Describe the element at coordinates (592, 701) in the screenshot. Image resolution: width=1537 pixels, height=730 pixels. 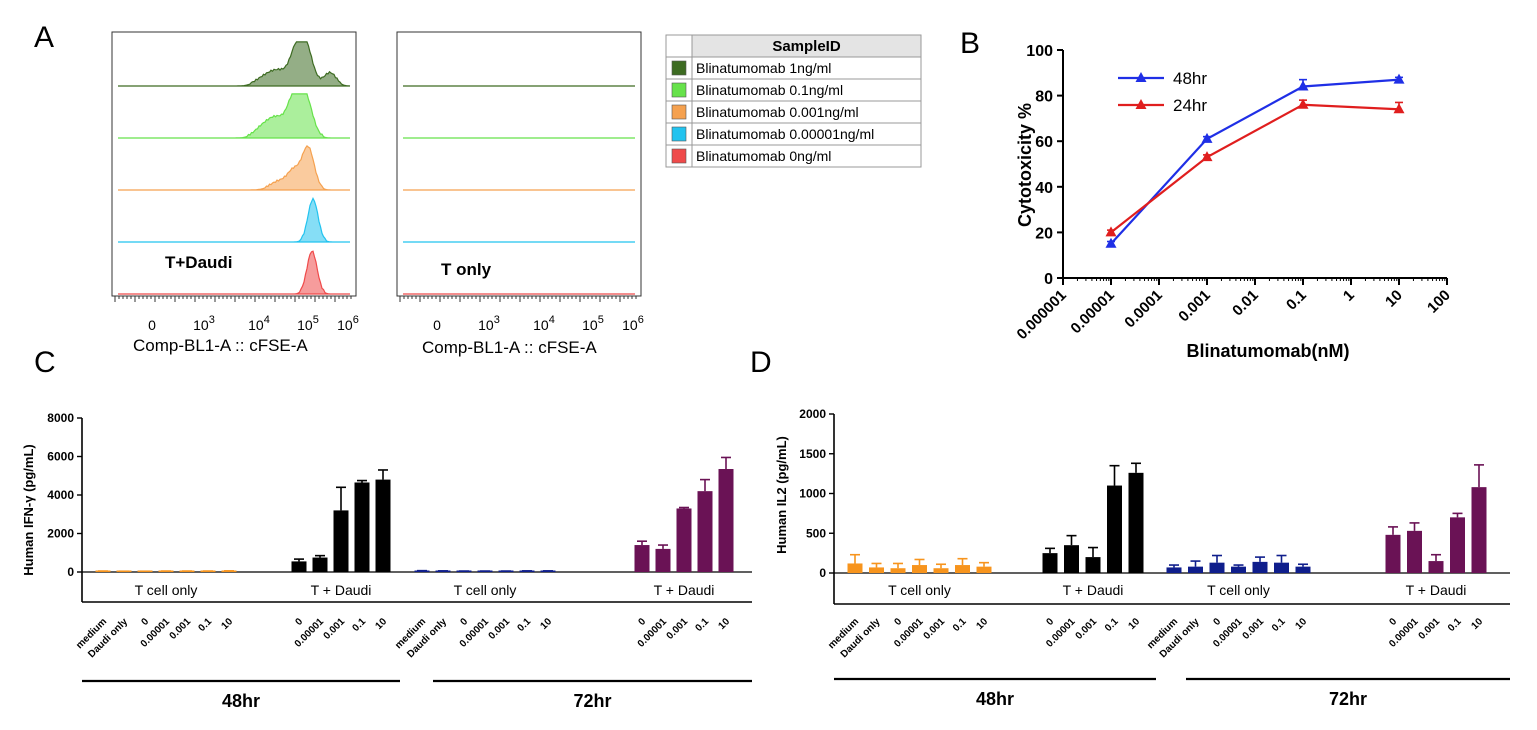
I see `time-label-72hr: 72hr` at that location.